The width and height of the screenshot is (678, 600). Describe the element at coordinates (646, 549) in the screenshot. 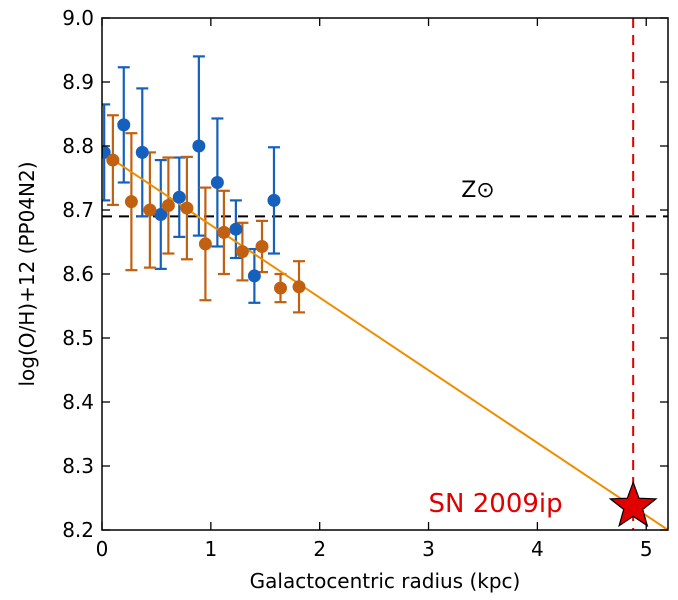

I see `x-tick-label: 5` at that location.